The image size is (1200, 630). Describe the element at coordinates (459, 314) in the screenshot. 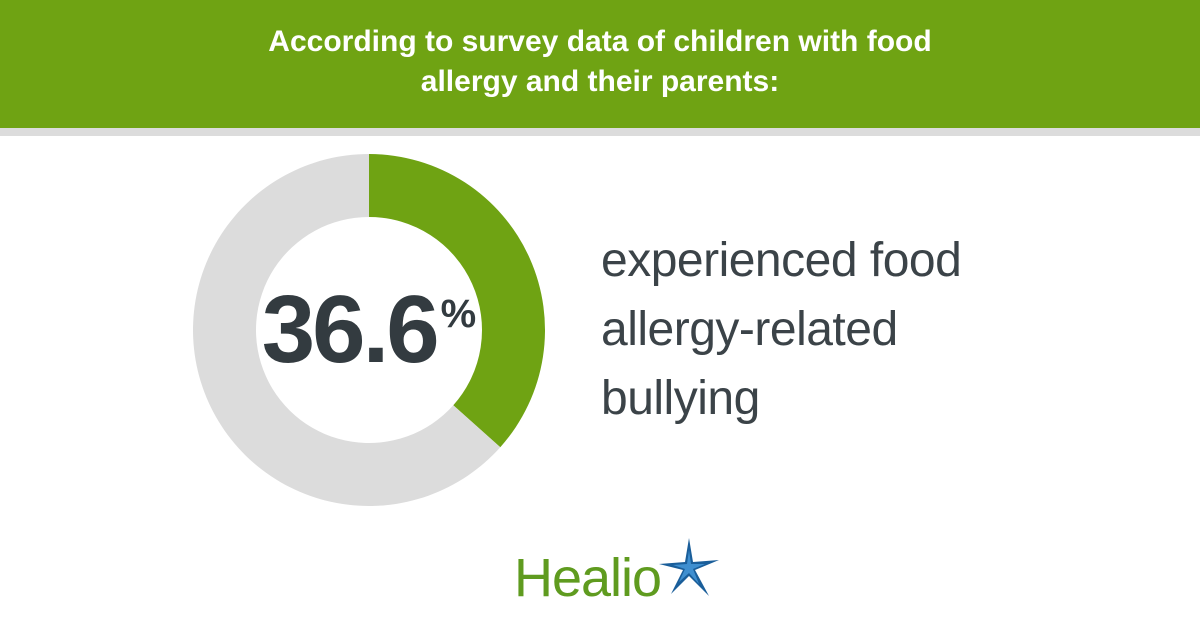

I see `stat-unit: %` at that location.